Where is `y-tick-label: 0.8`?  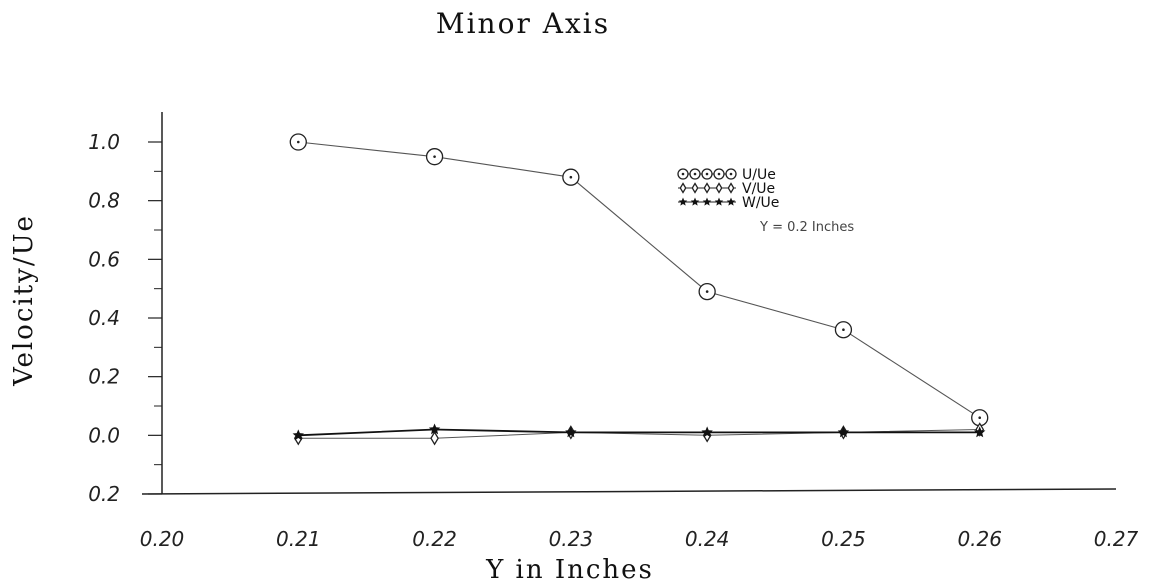
y-tick-label: 0.8 is located at coordinates (104, 201).